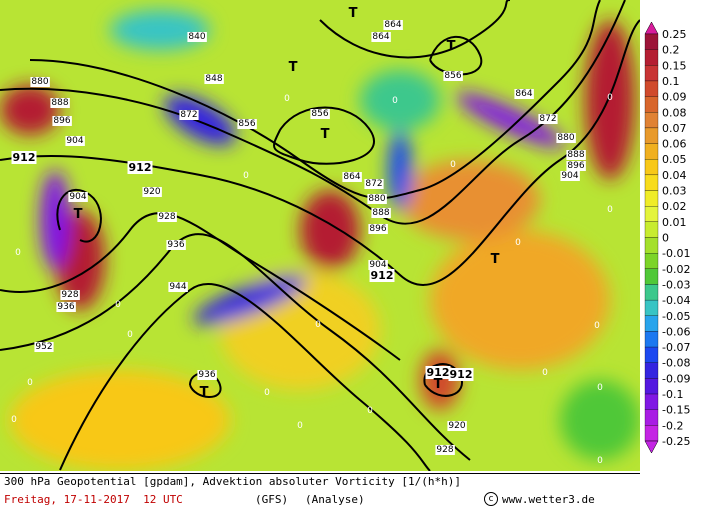 Image resolution: width=704 pixels, height=513 pixels. I want to click on colorbar-label: 0.01, so click(674, 222).